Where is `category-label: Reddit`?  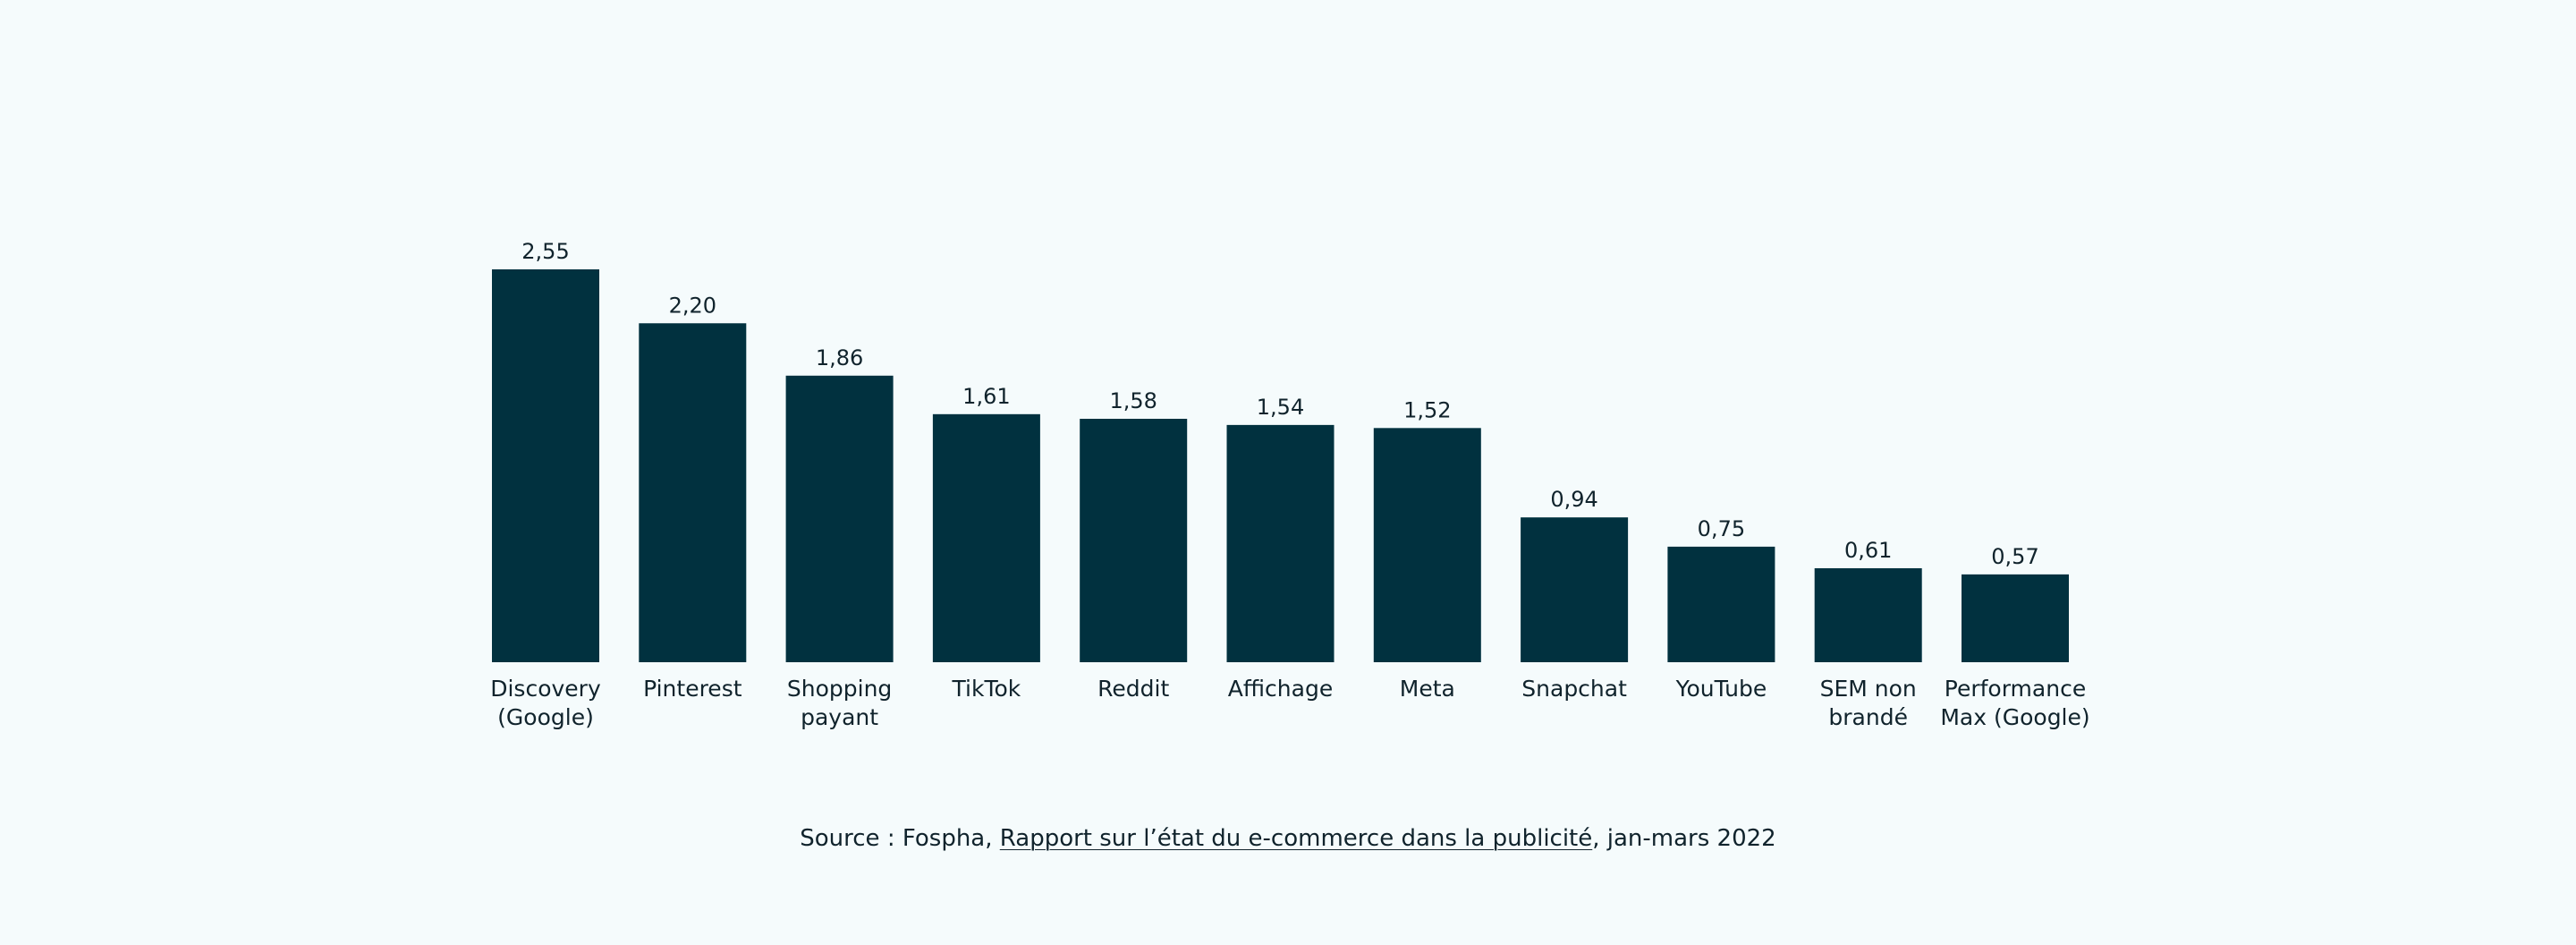
category-label: Reddit is located at coordinates (1133, 689).